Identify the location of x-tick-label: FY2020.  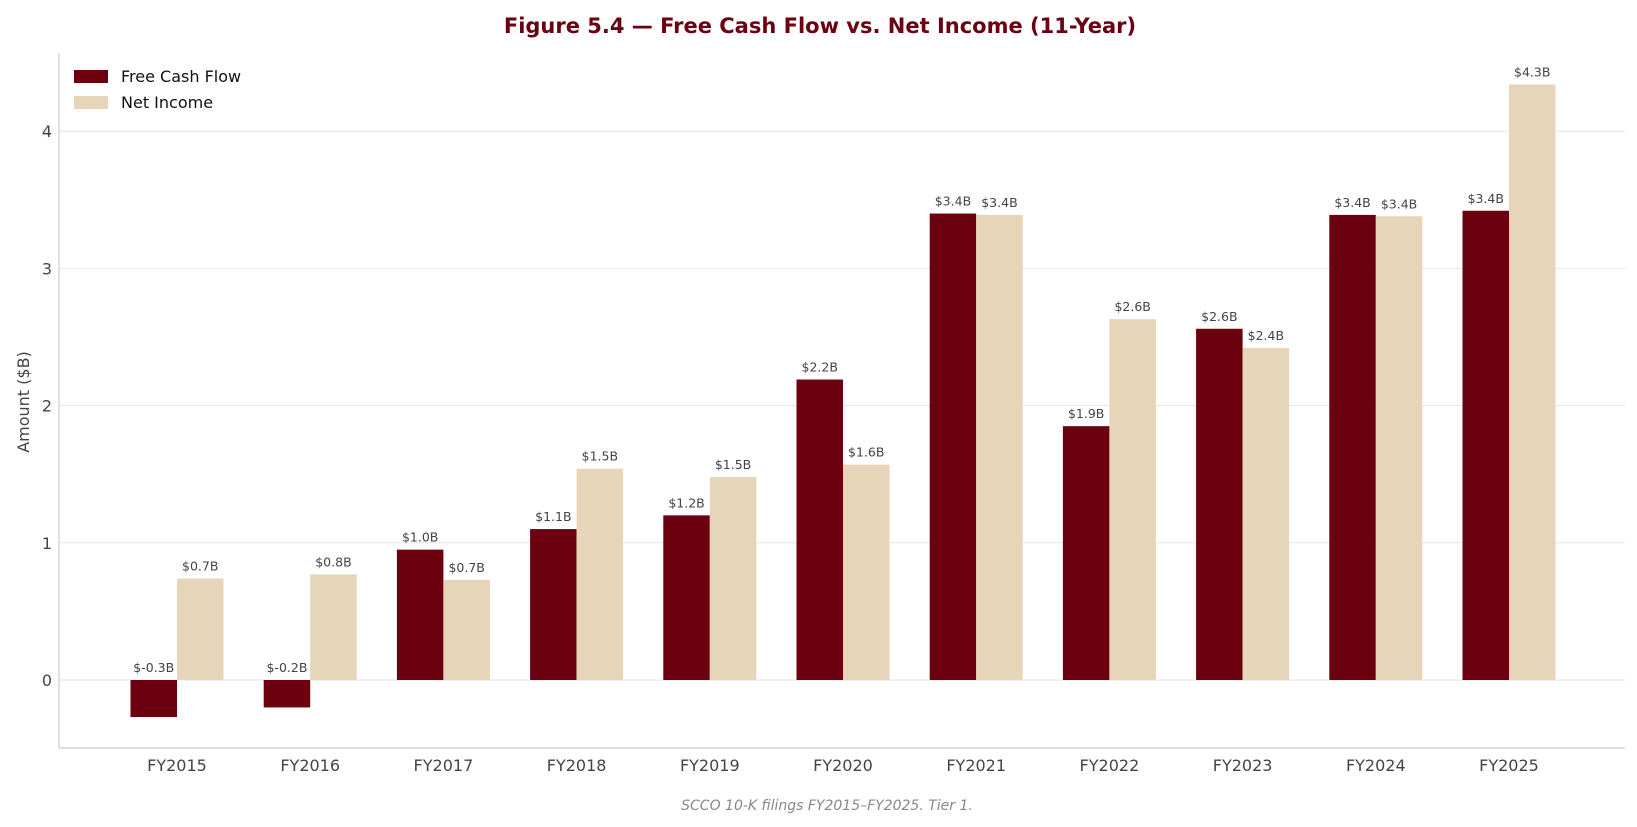
(843, 765).